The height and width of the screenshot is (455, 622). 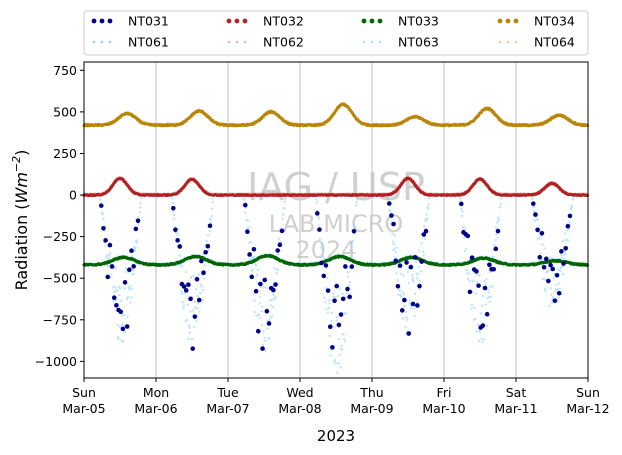 I want to click on legend-entry: NT033, so click(x=400, y=21).